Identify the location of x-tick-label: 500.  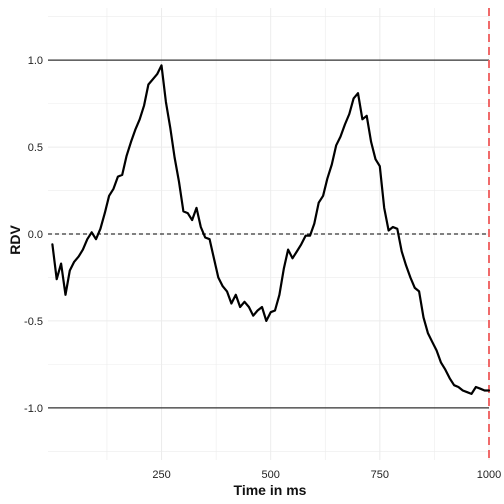
(271, 475).